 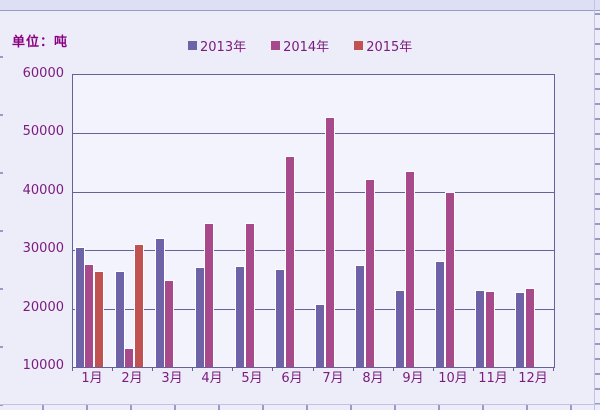 What do you see at coordinates (89, 315) in the screenshot?
I see `bar-2014年-1月` at bounding box center [89, 315].